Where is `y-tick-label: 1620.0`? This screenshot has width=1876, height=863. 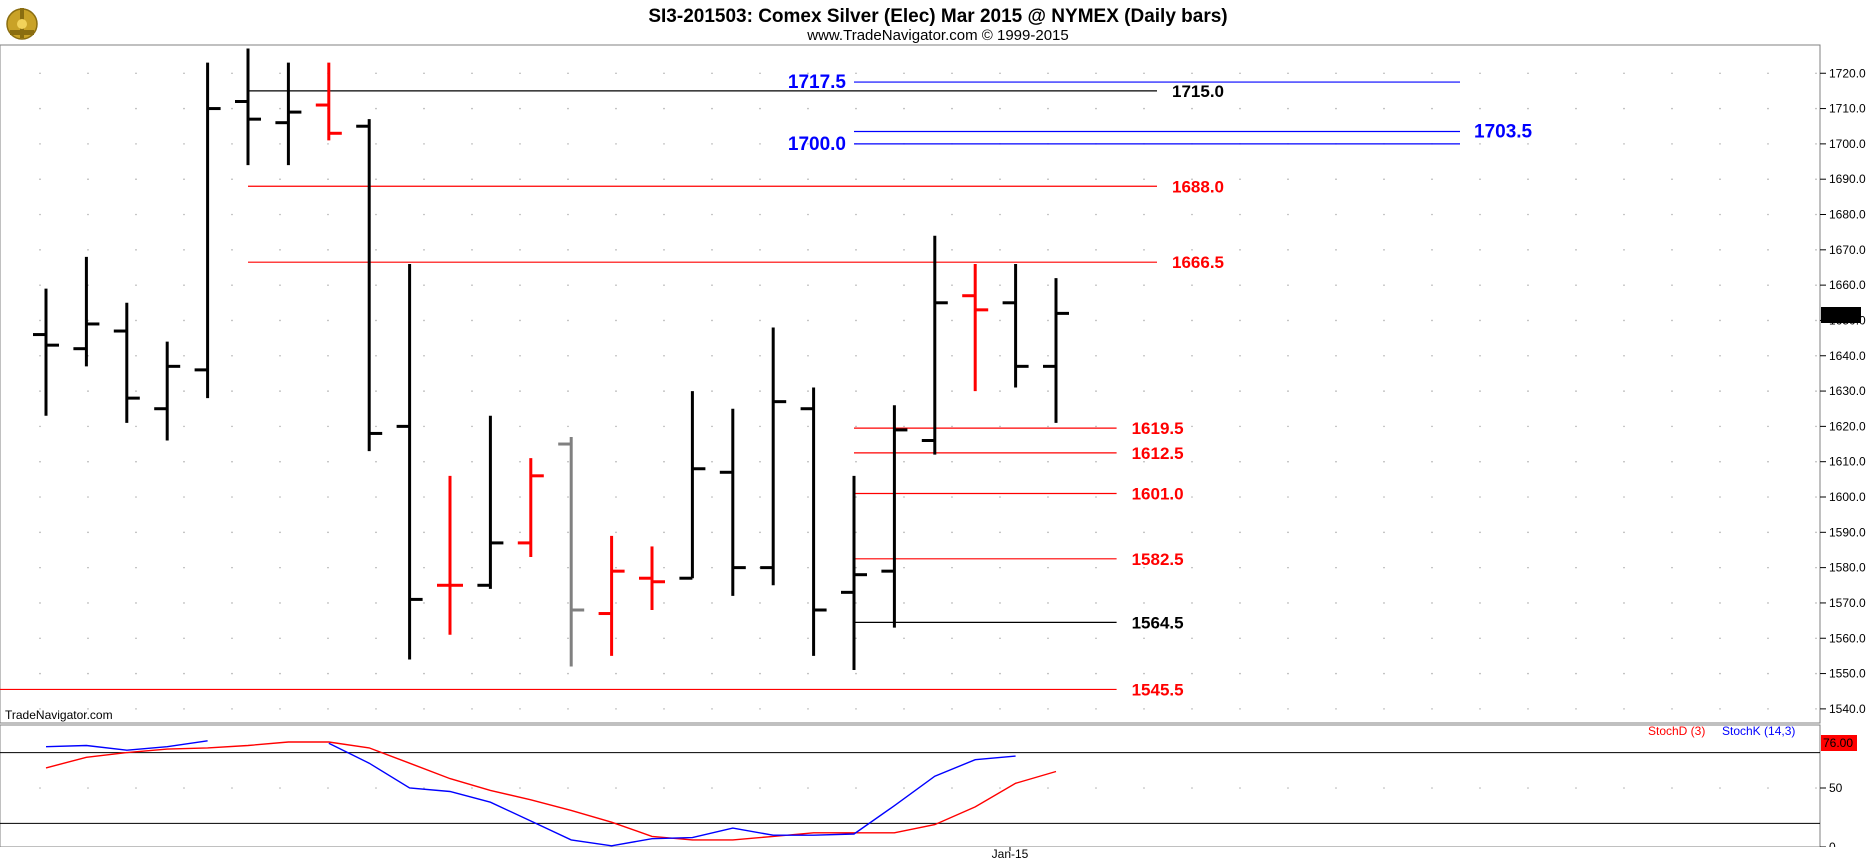 y-tick-label: 1620.0 is located at coordinates (1847, 426).